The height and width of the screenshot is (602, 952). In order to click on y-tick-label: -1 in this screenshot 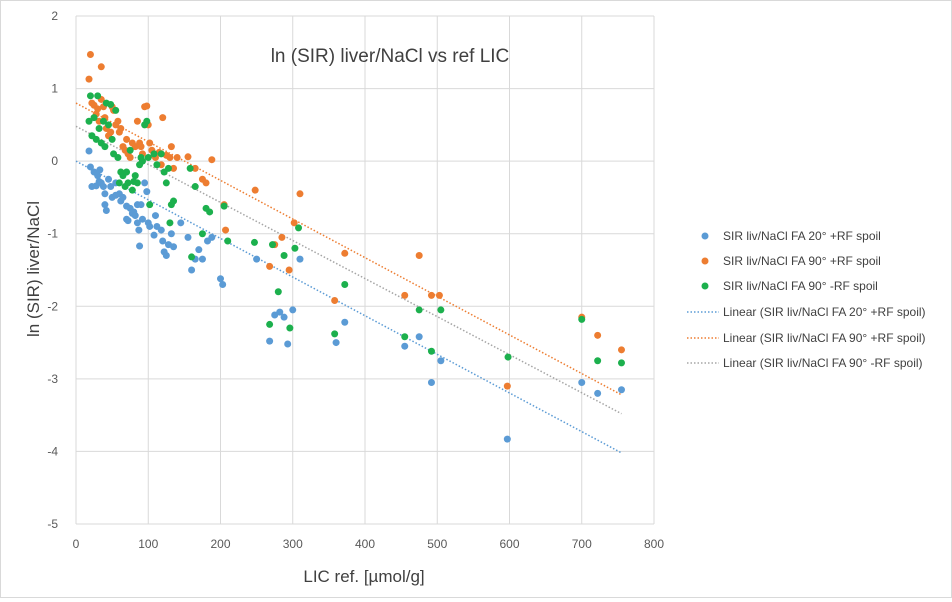, I will do `click(52, 234)`.